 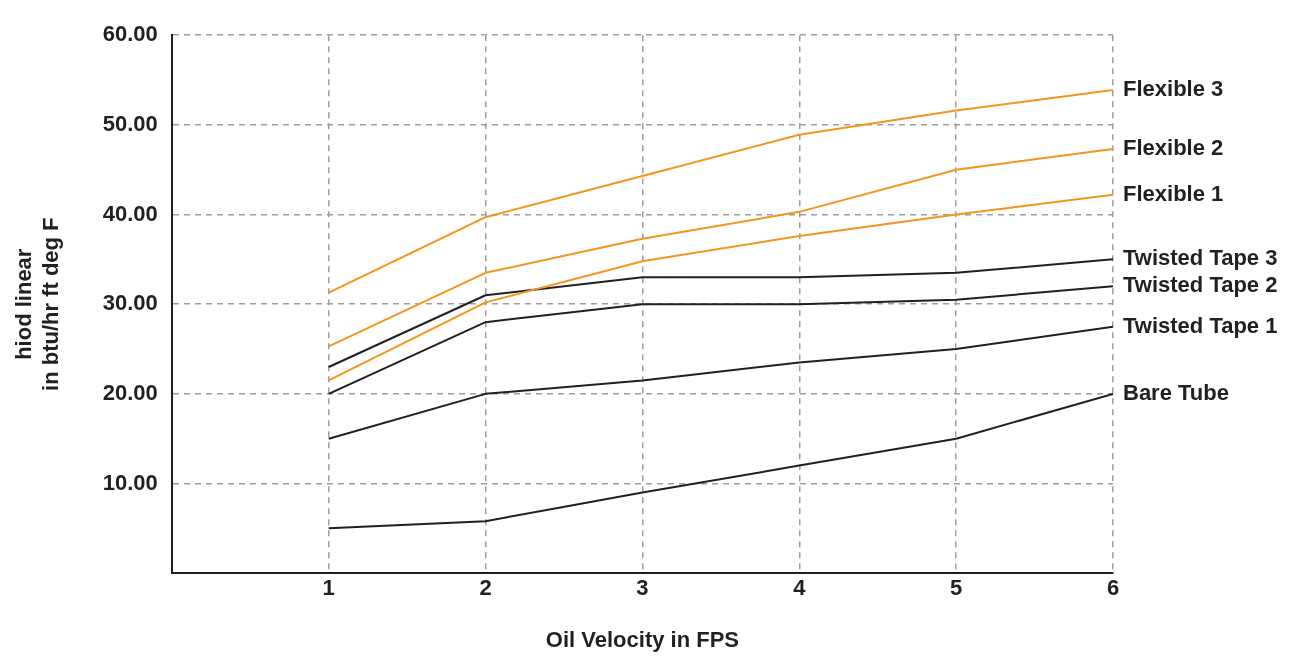 I want to click on y-tick-label: 50.00, so click(x=130, y=123).